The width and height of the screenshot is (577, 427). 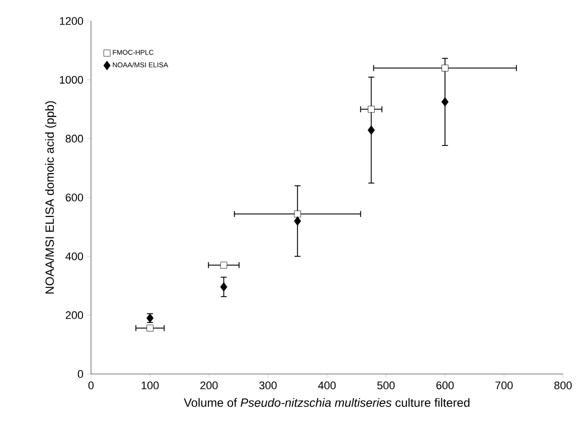 I want to click on y-tick-label: 1200, so click(x=72, y=21).